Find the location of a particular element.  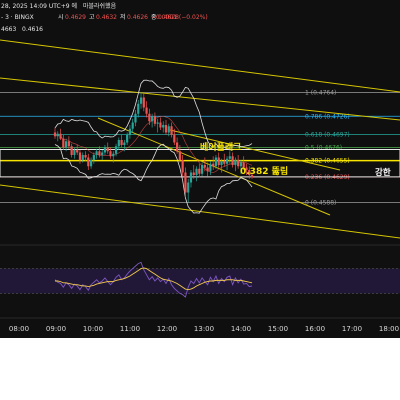

header-symbol: - 3 · BINGX is located at coordinates (17, 17).